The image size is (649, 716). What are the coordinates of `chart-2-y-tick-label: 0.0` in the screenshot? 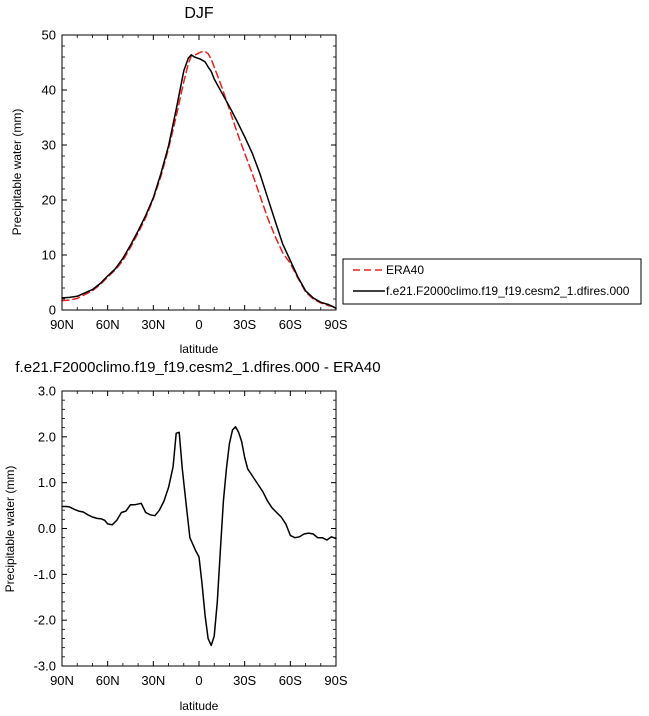 It's located at (47, 528).